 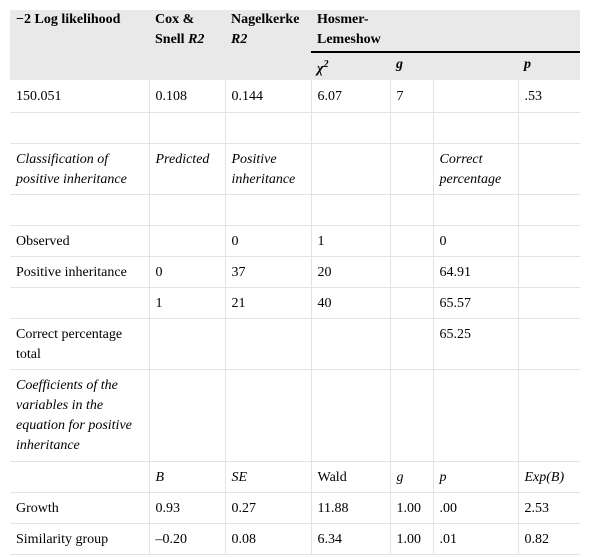 What do you see at coordinates (349, 39) in the screenshot?
I see `header-hosmer-line2: Lemeshow` at bounding box center [349, 39].